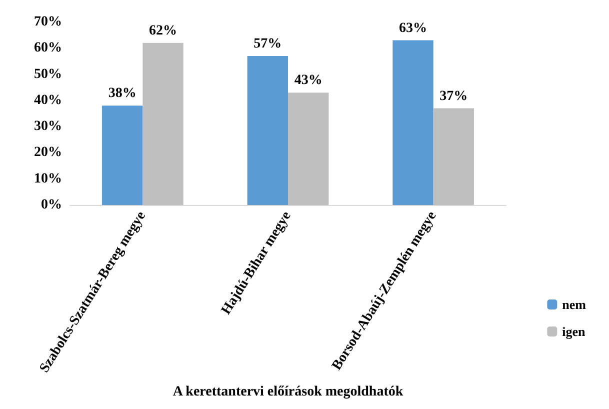  What do you see at coordinates (574, 304) in the screenshot?
I see `legend-label: nem` at bounding box center [574, 304].